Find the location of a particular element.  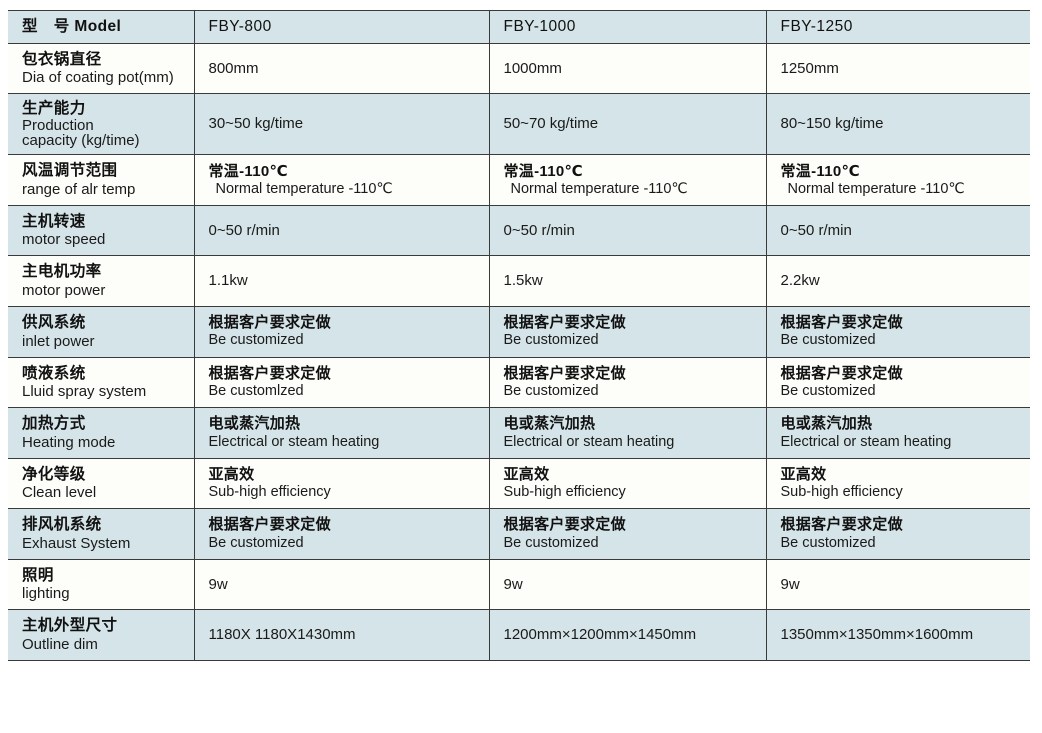

cell-value-primary: 1.5kw is located at coordinates (523, 281).